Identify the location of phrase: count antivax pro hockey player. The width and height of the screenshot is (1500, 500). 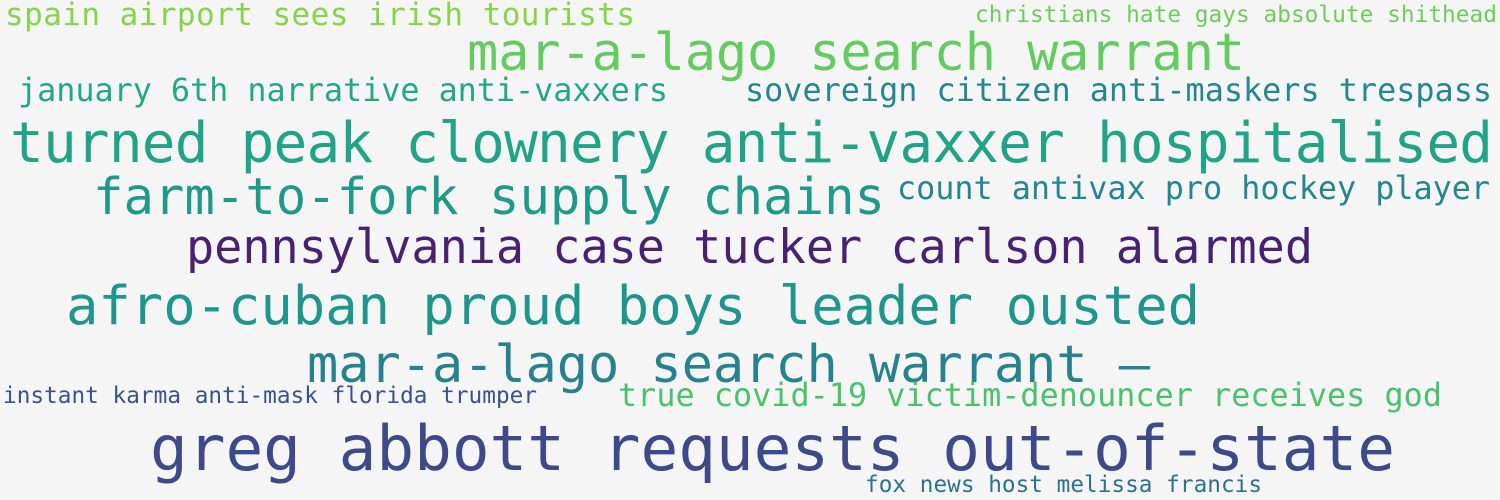
(1193, 188).